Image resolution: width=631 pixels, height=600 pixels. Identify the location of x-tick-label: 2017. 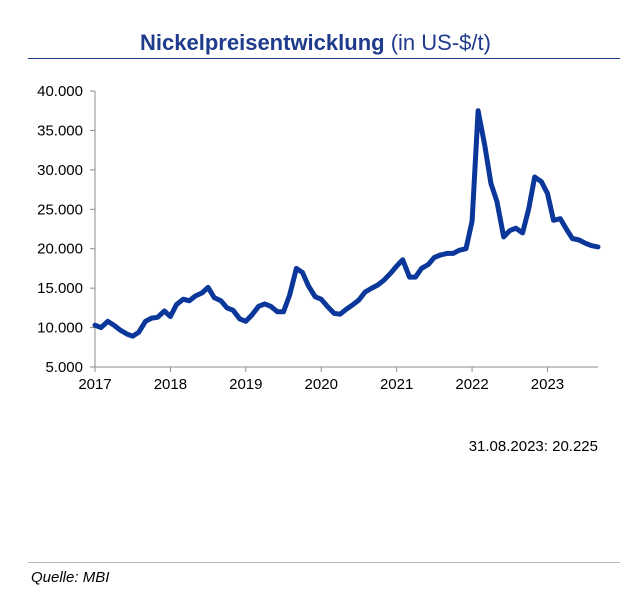
(94, 384).